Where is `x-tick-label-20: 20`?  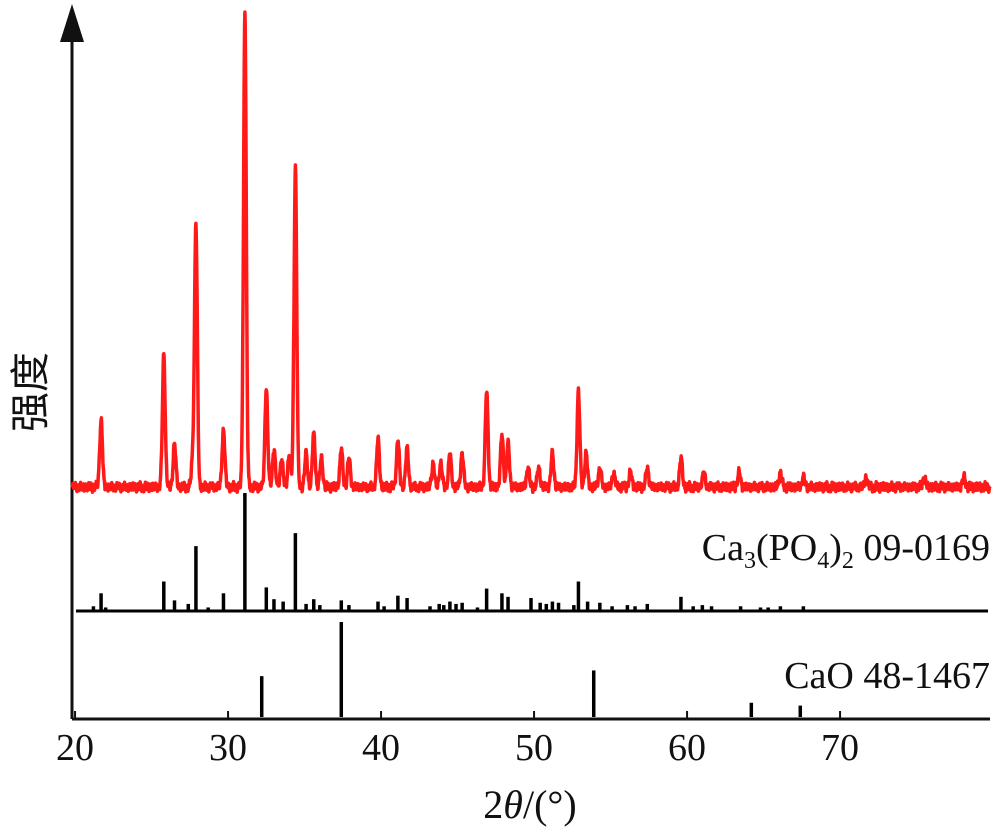
x-tick-label-20: 20 is located at coordinates (75, 748).